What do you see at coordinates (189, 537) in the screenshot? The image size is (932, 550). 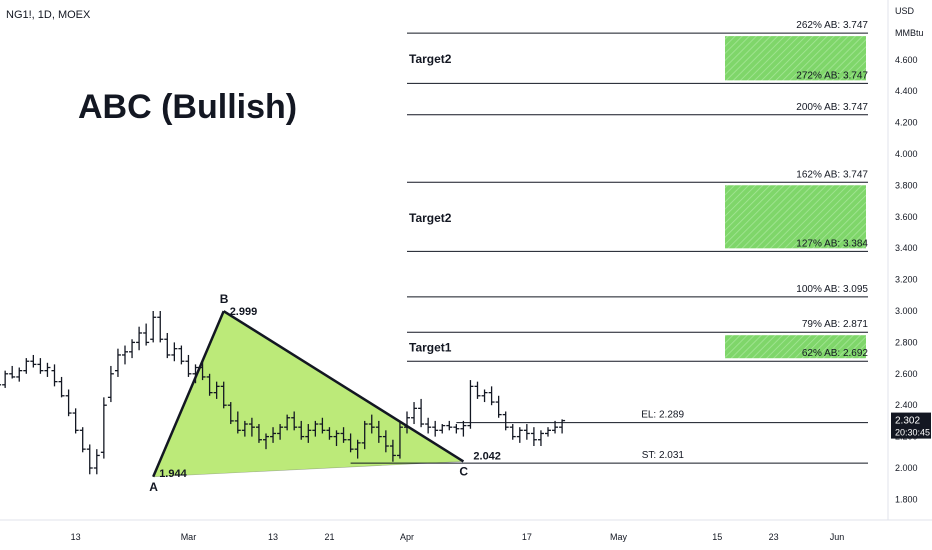 I see `x-tick-label: Mar` at bounding box center [189, 537].